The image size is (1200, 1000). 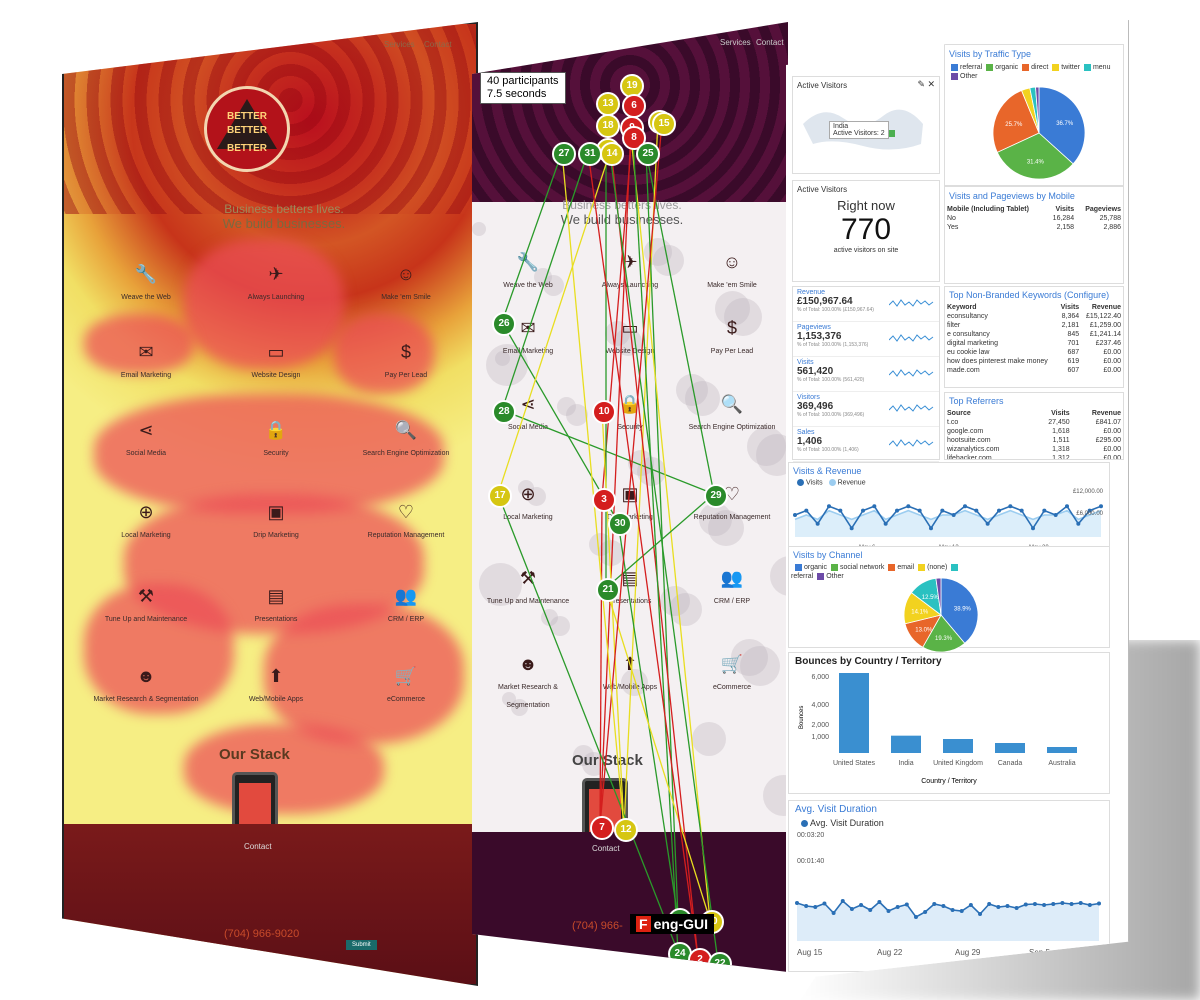 What do you see at coordinates (276, 596) in the screenshot?
I see `briefcase-icon: ▤` at bounding box center [276, 596].